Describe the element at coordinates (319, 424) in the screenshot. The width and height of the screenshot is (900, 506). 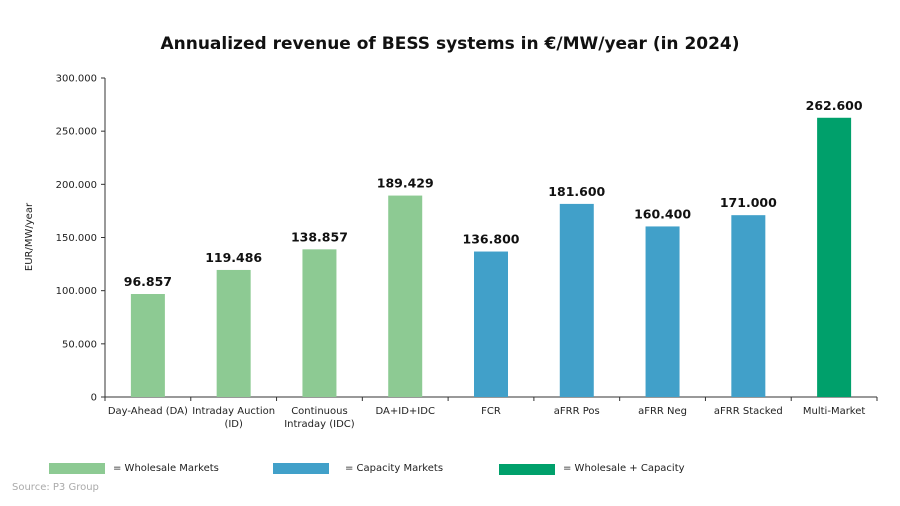
I see `x-tick-label: Intraday (IDC)` at that location.